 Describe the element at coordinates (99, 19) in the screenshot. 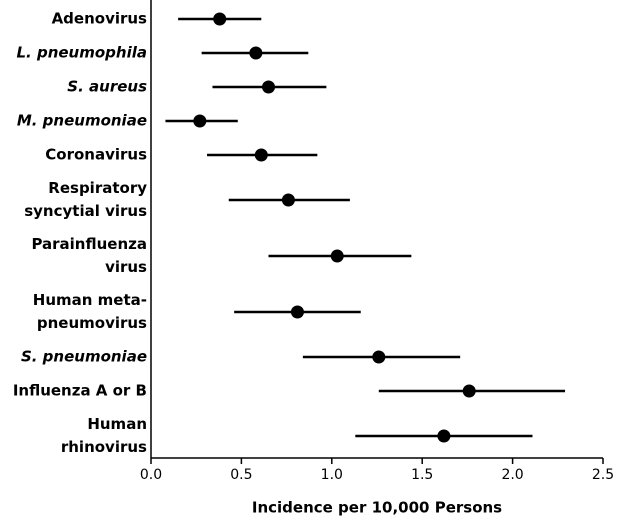

I see `category-label: Adenovirus` at that location.